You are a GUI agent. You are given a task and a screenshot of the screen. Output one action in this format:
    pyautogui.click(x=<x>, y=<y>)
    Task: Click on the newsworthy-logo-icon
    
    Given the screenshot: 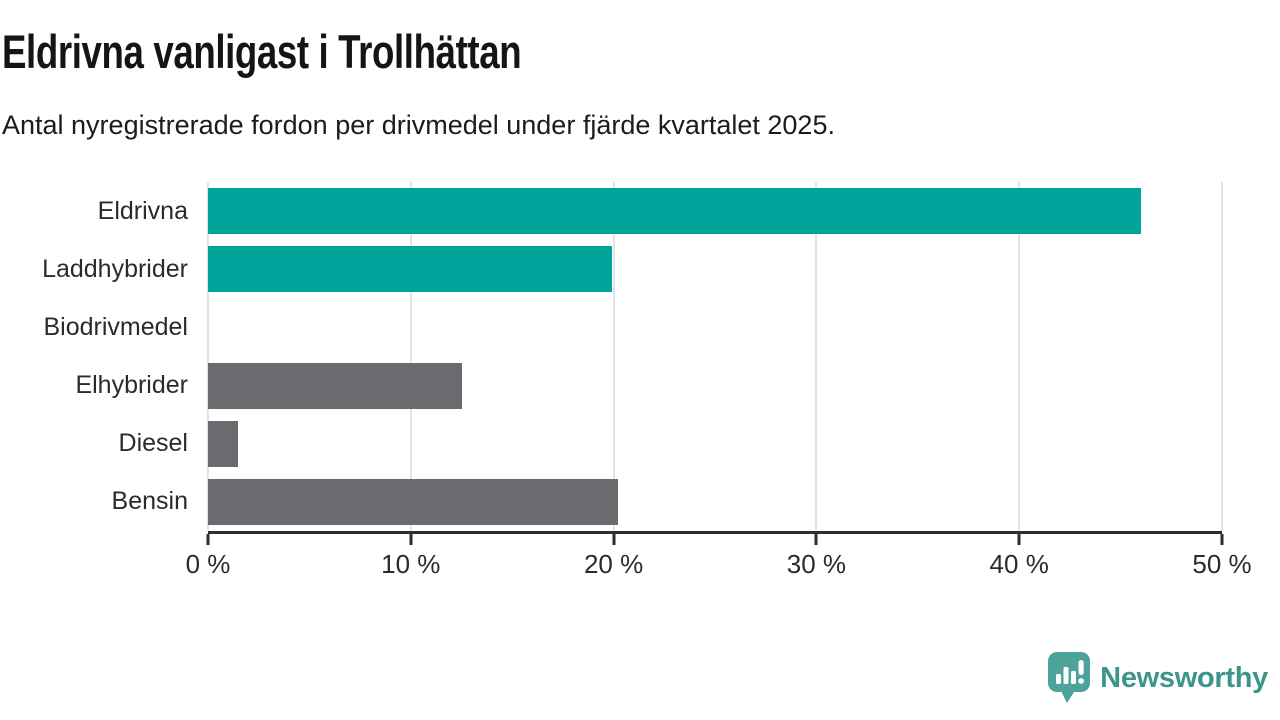 What is the action you would take?
    pyautogui.click(x=1069, y=677)
    